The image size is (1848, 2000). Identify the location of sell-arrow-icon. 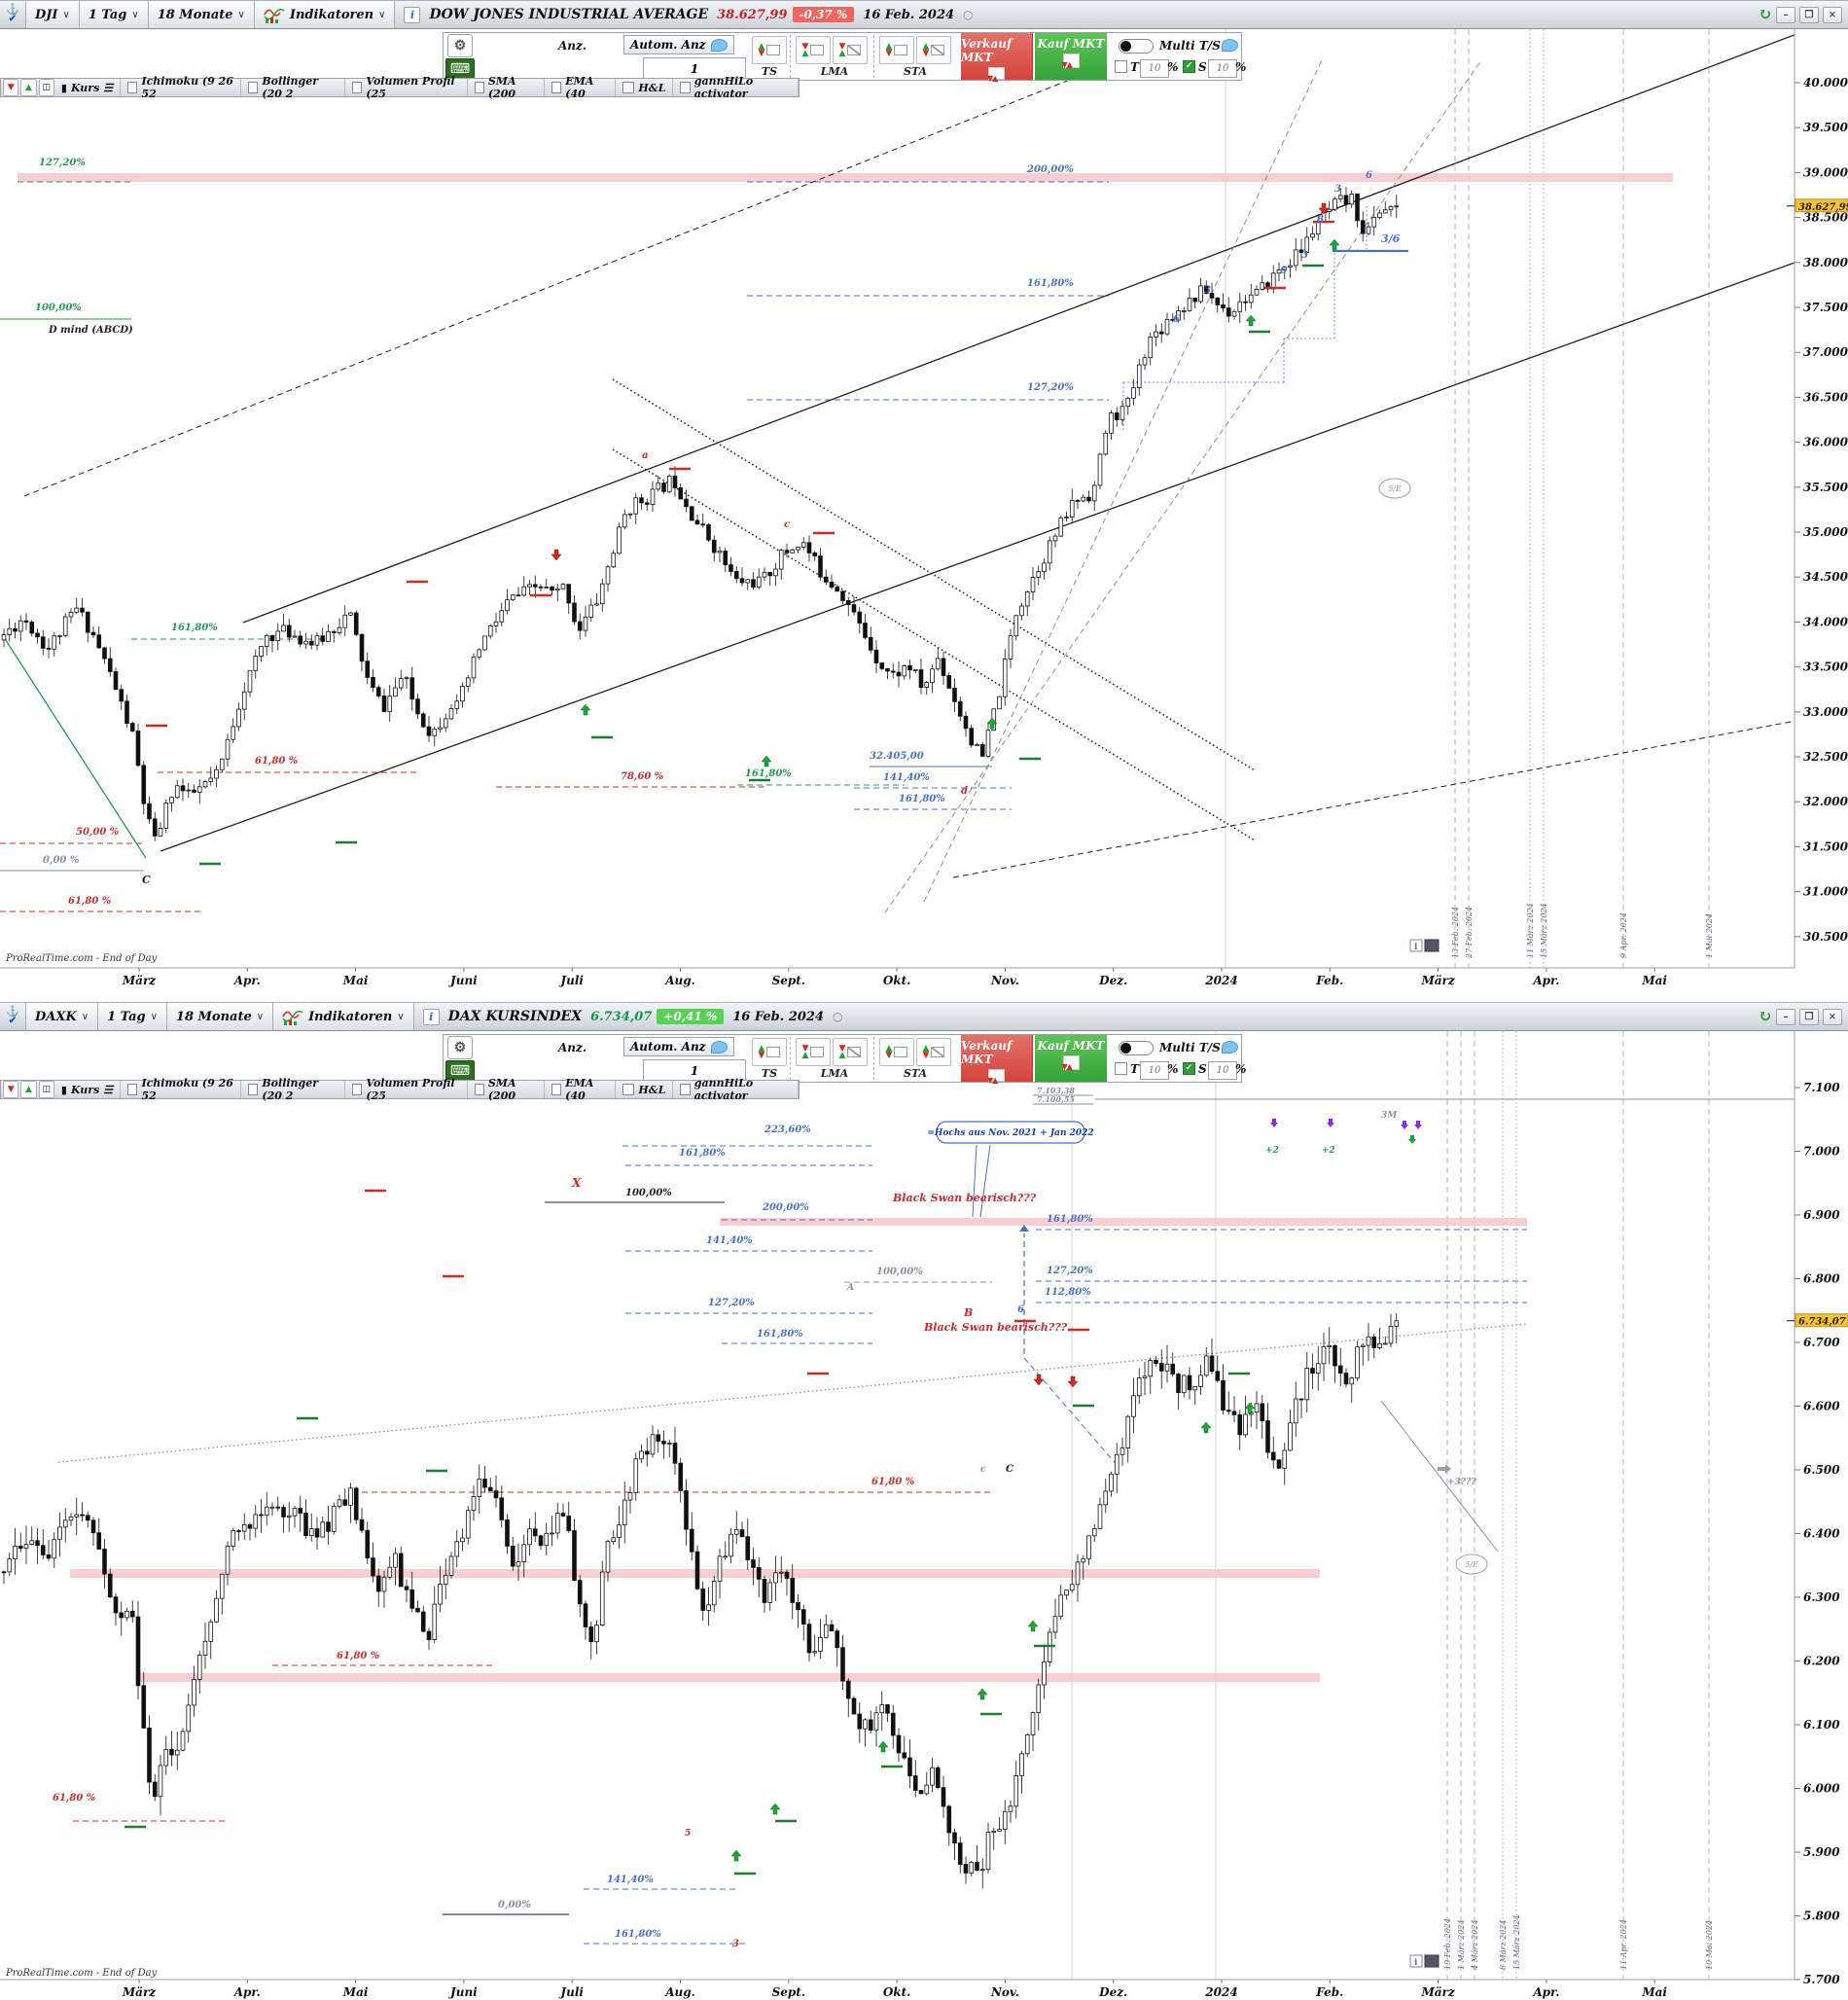
(1324, 208).